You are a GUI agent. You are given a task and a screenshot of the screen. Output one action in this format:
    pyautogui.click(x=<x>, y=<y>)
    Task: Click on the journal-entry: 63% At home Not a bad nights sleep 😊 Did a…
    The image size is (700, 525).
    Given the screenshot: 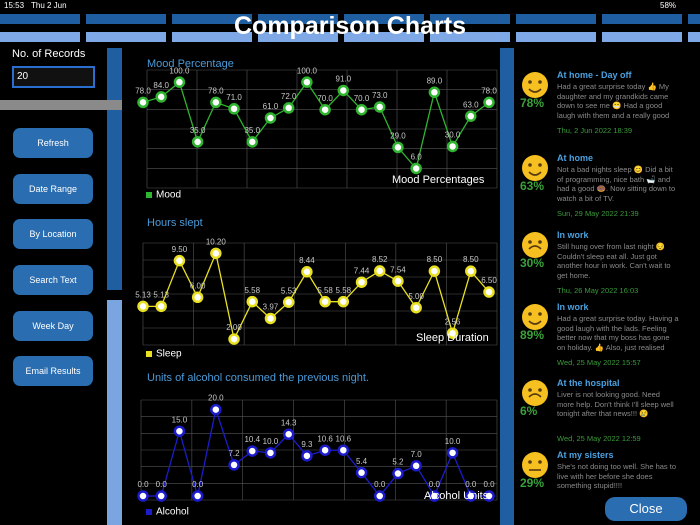 What is the action you would take?
    pyautogui.click(x=602, y=190)
    